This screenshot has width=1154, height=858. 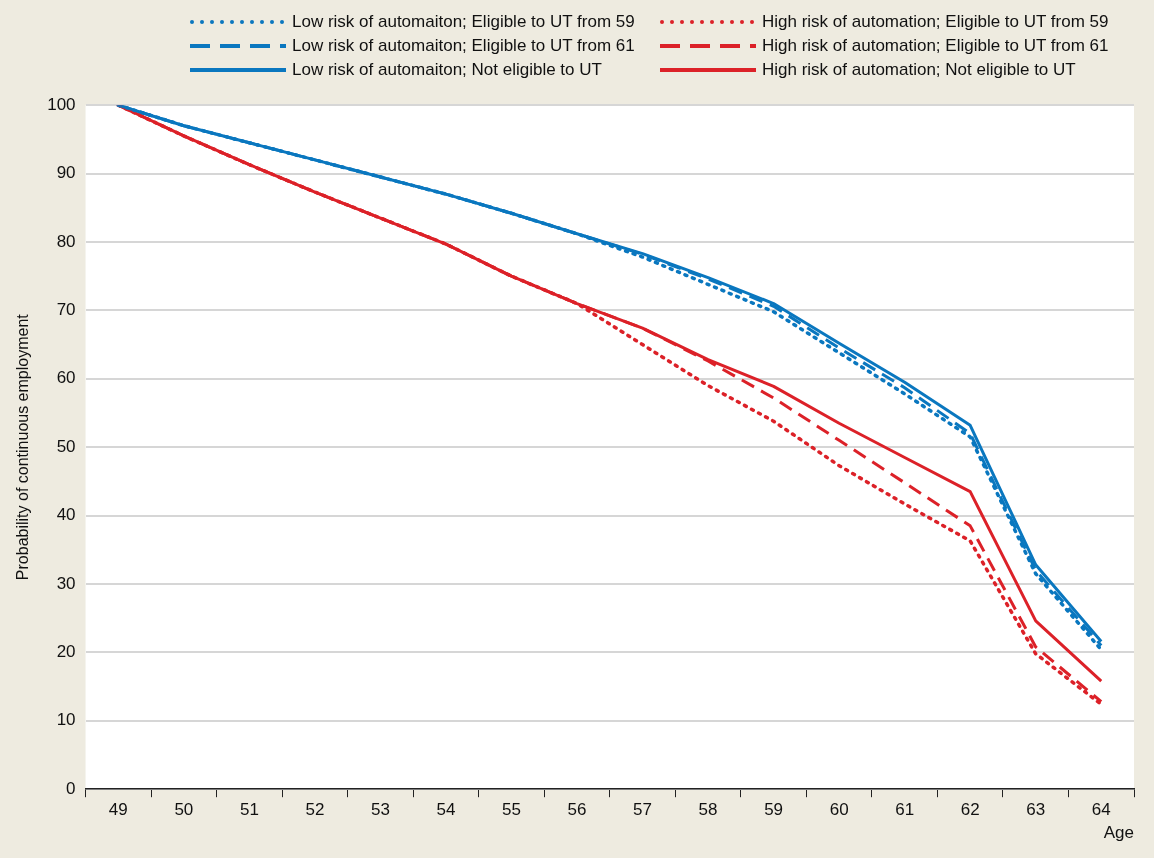 What do you see at coordinates (935, 46) in the screenshot?
I see `legend-label: High risk of automation; Eligible to UT from 61` at bounding box center [935, 46].